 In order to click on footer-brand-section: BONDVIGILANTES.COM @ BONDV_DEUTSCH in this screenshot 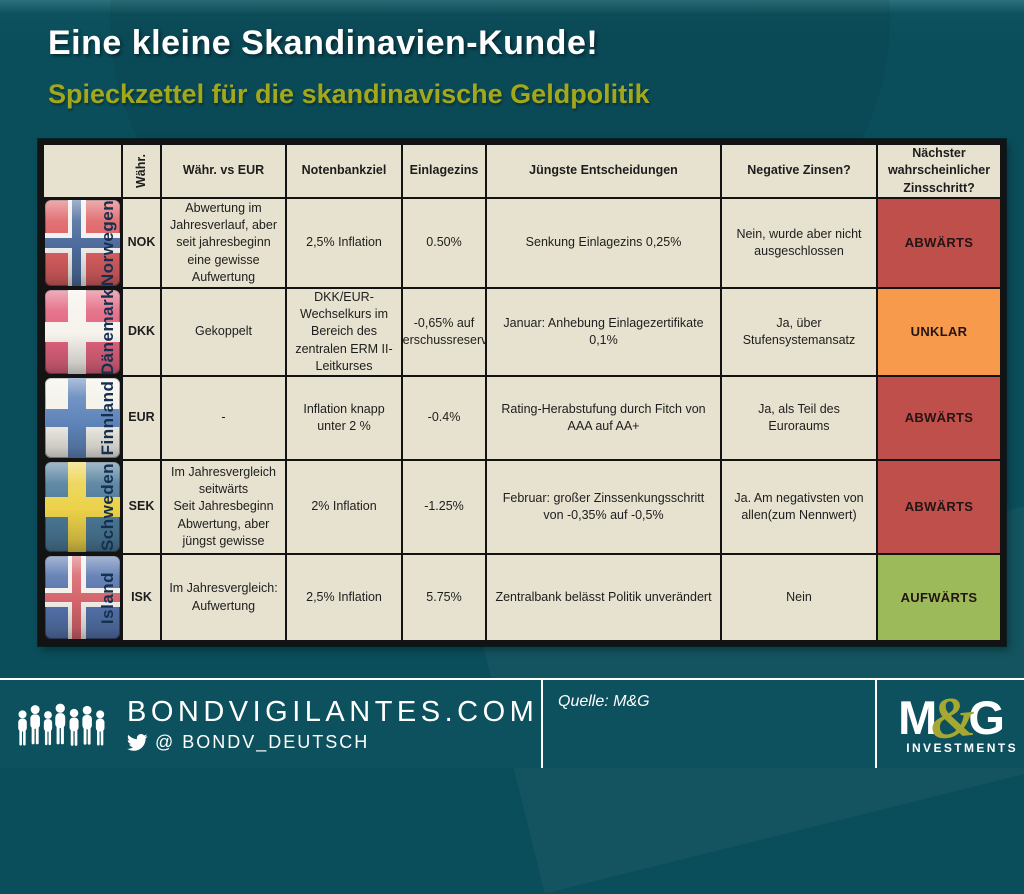, I will do `click(271, 724)`.